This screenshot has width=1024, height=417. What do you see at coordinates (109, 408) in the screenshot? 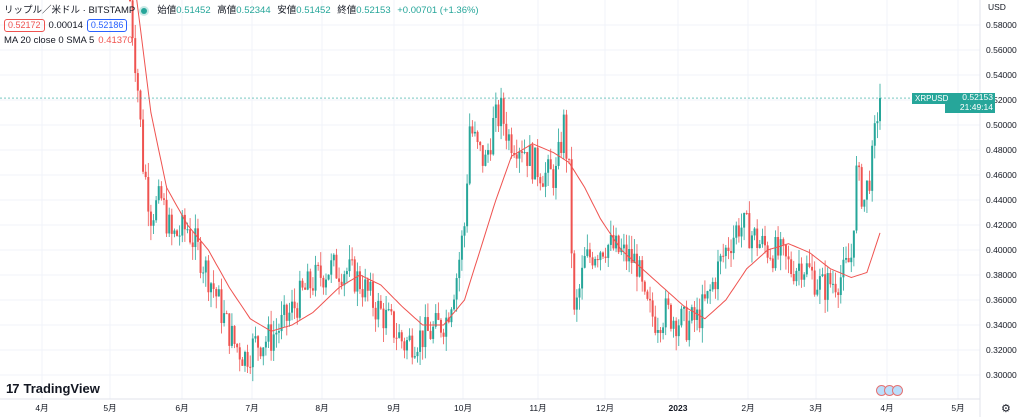
I see `time-tick-label: 5月` at bounding box center [109, 408].